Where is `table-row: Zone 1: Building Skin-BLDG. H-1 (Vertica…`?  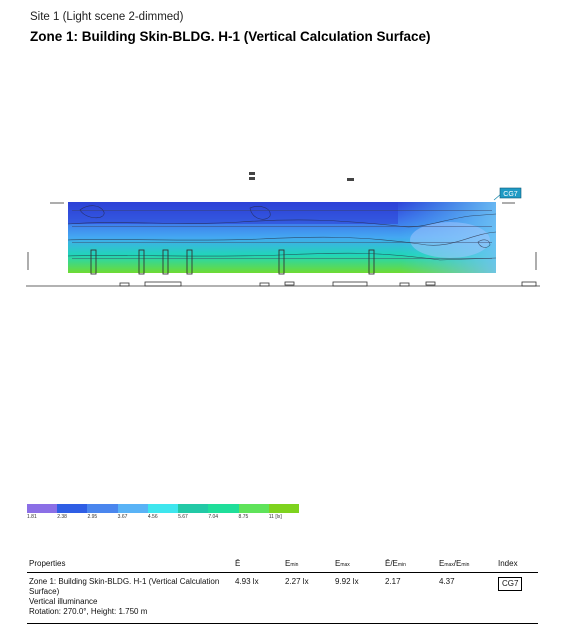
table-row: Zone 1: Building Skin-BLDG. H-1 (Vertica… is located at coordinates (282, 598).